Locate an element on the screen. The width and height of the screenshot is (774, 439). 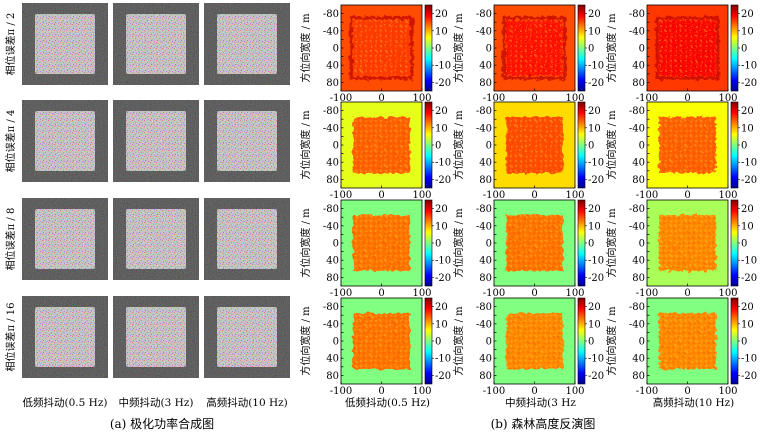
row-label: 相位误差π / 4 is located at coordinates (10, 141).